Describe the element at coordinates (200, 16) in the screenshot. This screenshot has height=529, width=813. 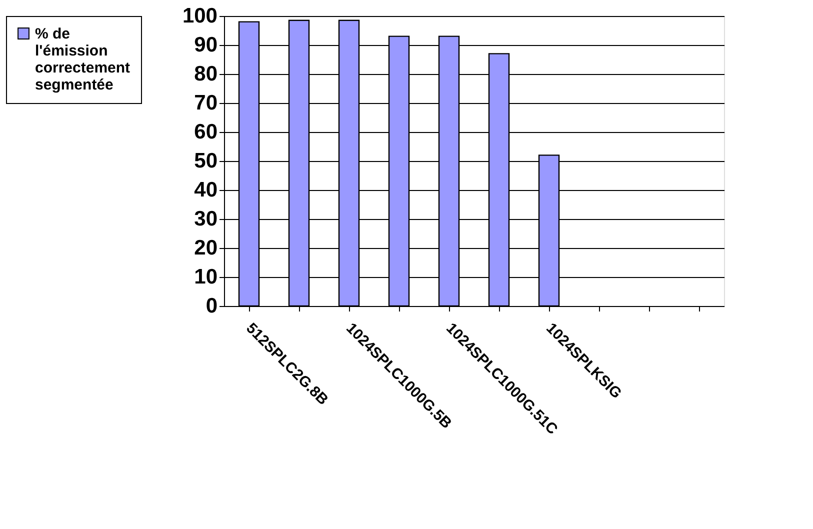
I see `y-tick-label: 100` at that location.